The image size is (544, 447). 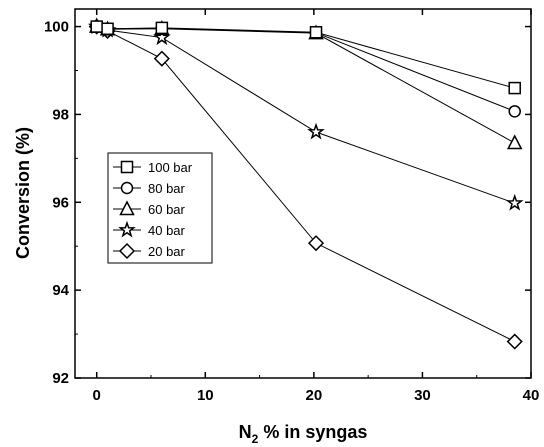 What do you see at coordinates (60, 378) in the screenshot?
I see `y-tick-label: 92` at bounding box center [60, 378].